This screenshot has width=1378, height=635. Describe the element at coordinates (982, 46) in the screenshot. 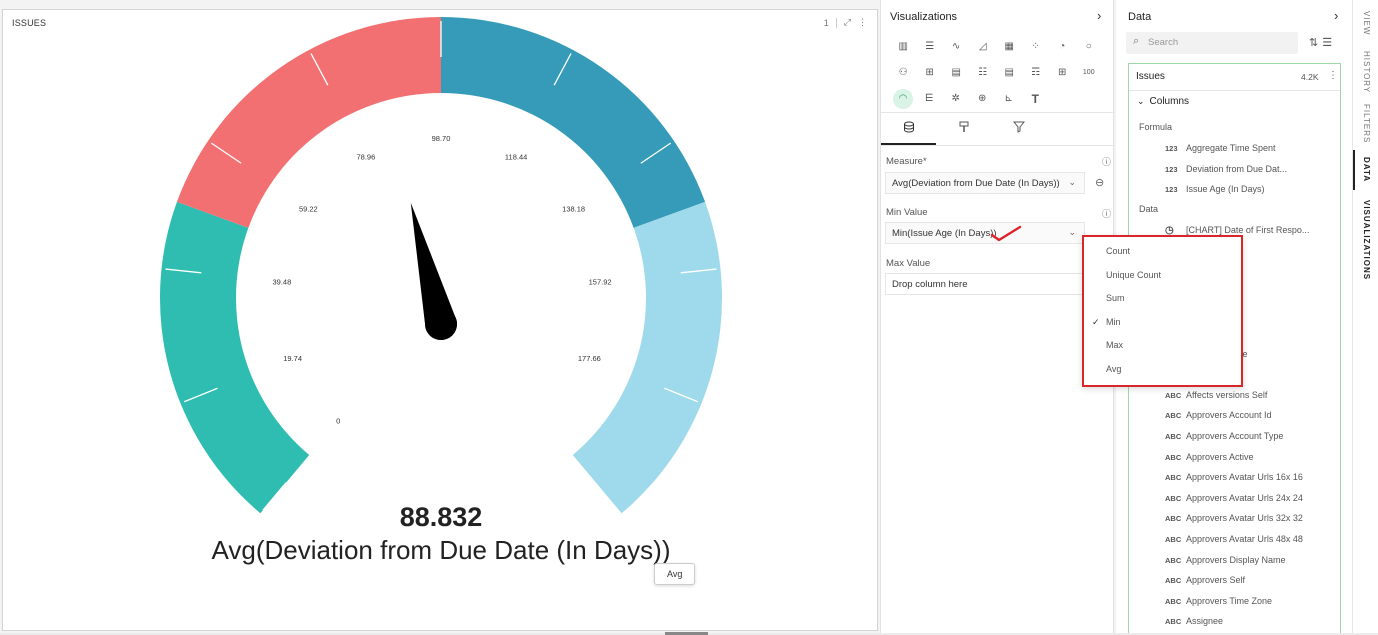

I see `area-chart-icon: ◿` at that location.